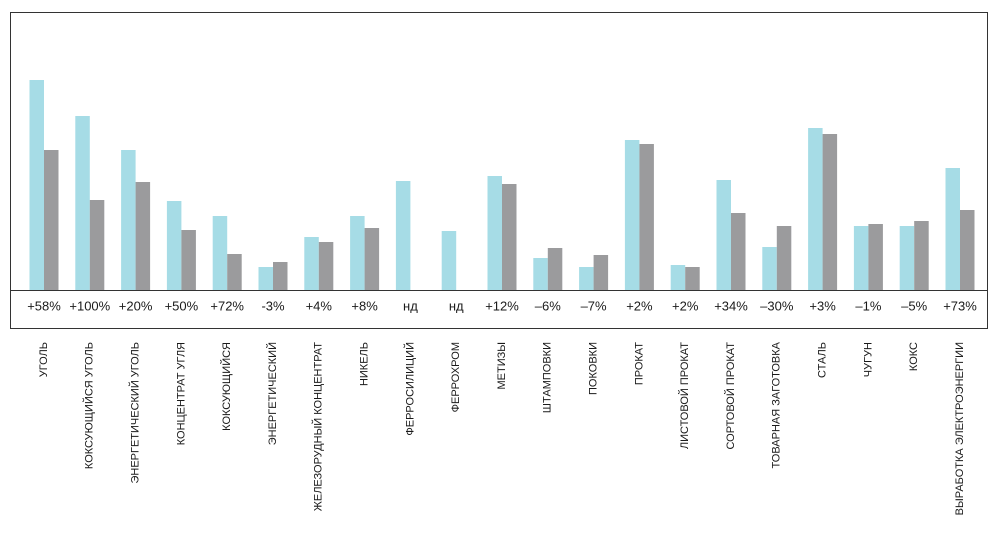 The height and width of the screenshot is (533, 996). What do you see at coordinates (135, 413) in the screenshot?
I see `x-tick-label: ЭНЕРГЕТИЧЕСКИЙ УГОЛЬ` at bounding box center [135, 413].